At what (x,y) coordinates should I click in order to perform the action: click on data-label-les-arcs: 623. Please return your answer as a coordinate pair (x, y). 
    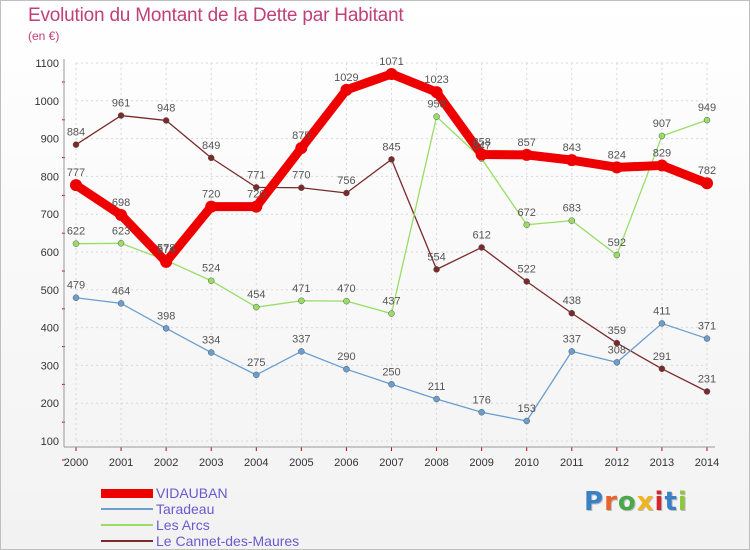
    Looking at the image, I should click on (121, 231).